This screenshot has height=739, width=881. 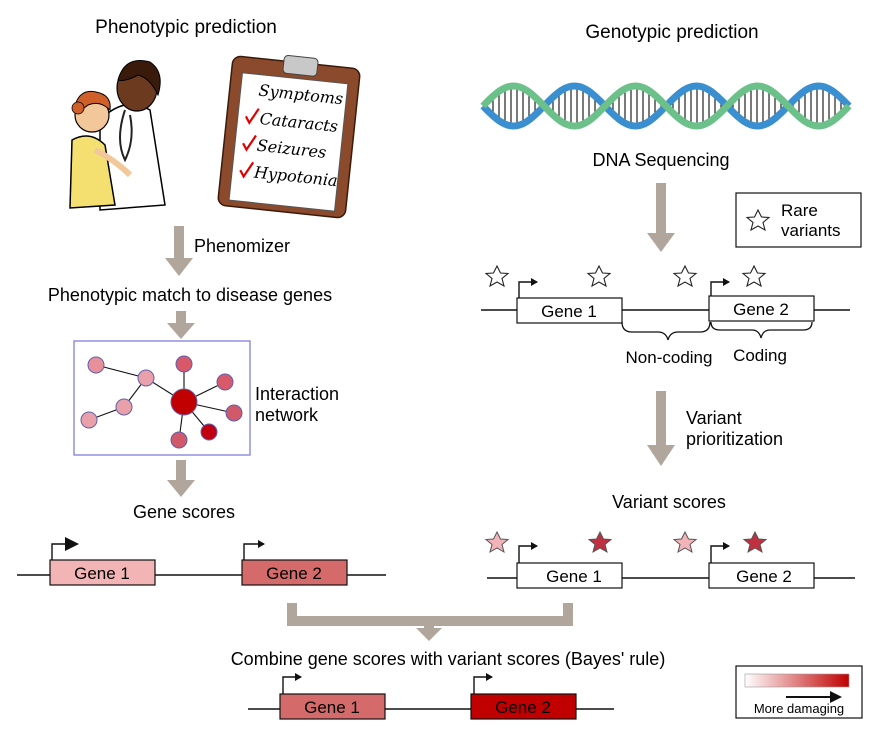 I want to click on doctor-patient-illustration, so click(x=117, y=135).